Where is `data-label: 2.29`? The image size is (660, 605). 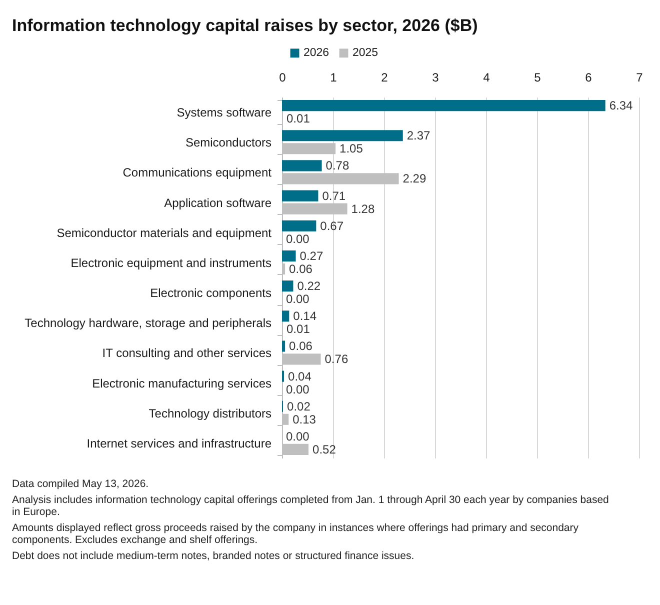
data-label: 2.29 is located at coordinates (414, 179).